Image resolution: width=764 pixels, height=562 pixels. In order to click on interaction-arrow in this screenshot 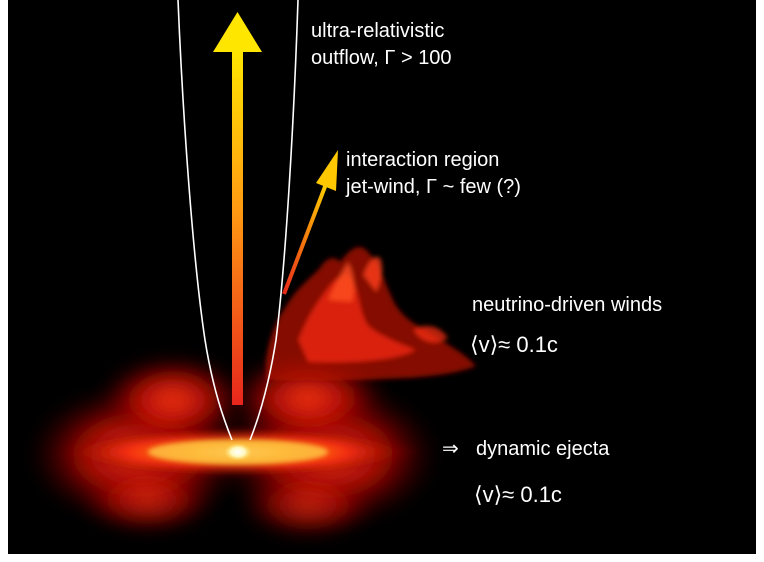, I will do `click(310, 222)`.